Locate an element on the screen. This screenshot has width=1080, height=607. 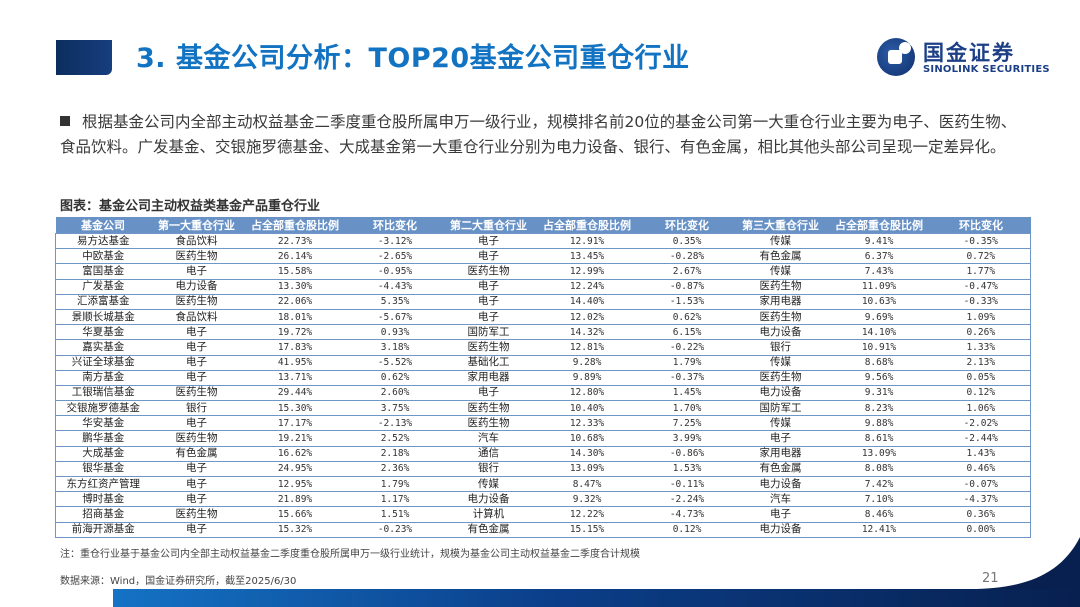
fund-company-cell: 华夏基金 is located at coordinates (103, 332).